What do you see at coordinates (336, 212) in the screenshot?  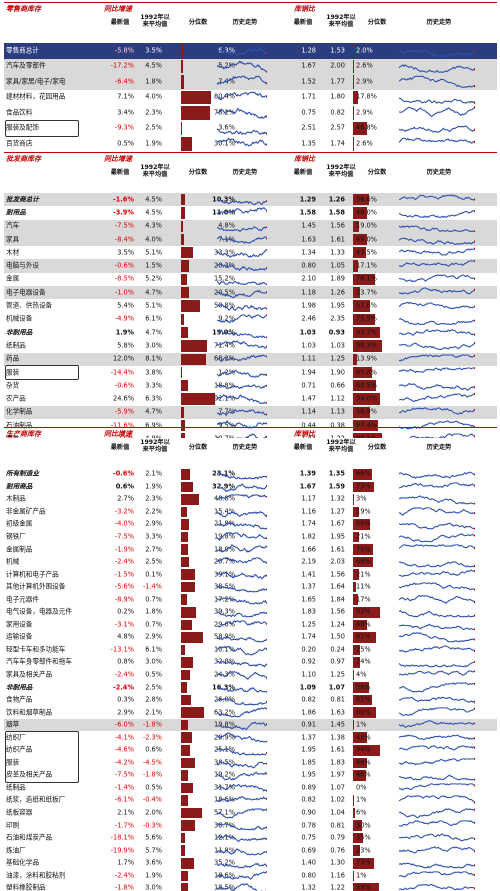 I see `ratio-avg: 1.58` at bounding box center [336, 212].